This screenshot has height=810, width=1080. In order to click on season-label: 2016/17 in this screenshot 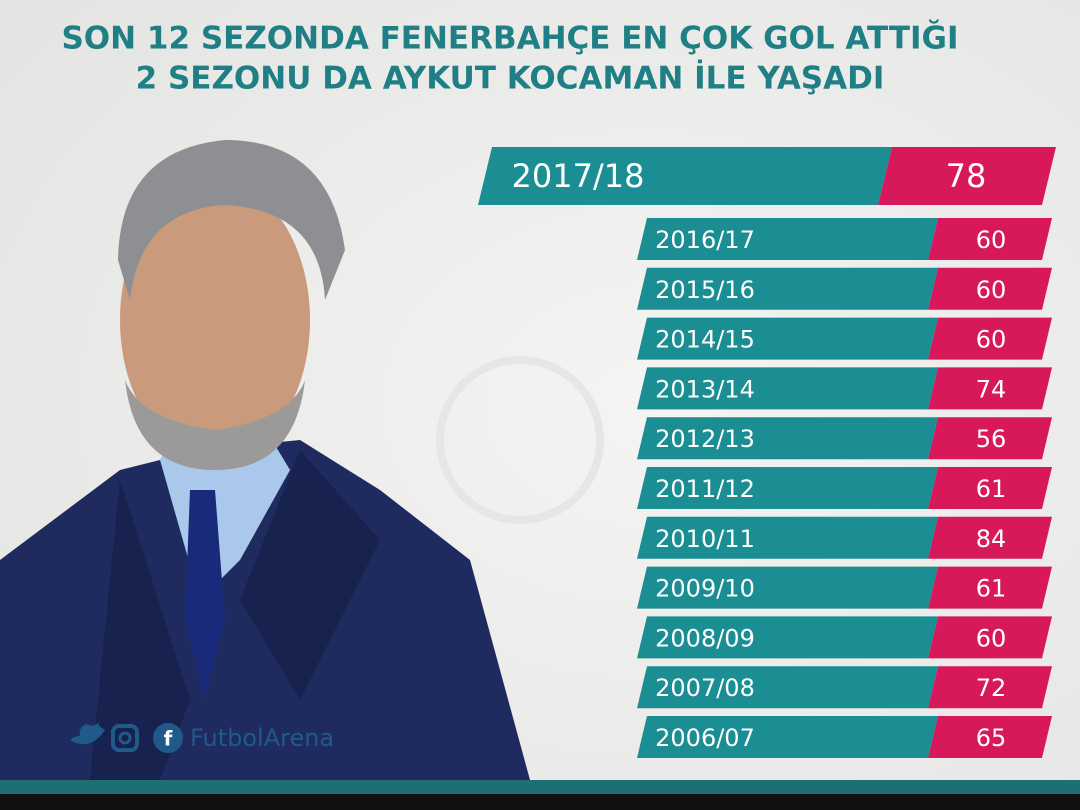, I will do `click(705, 240)`.